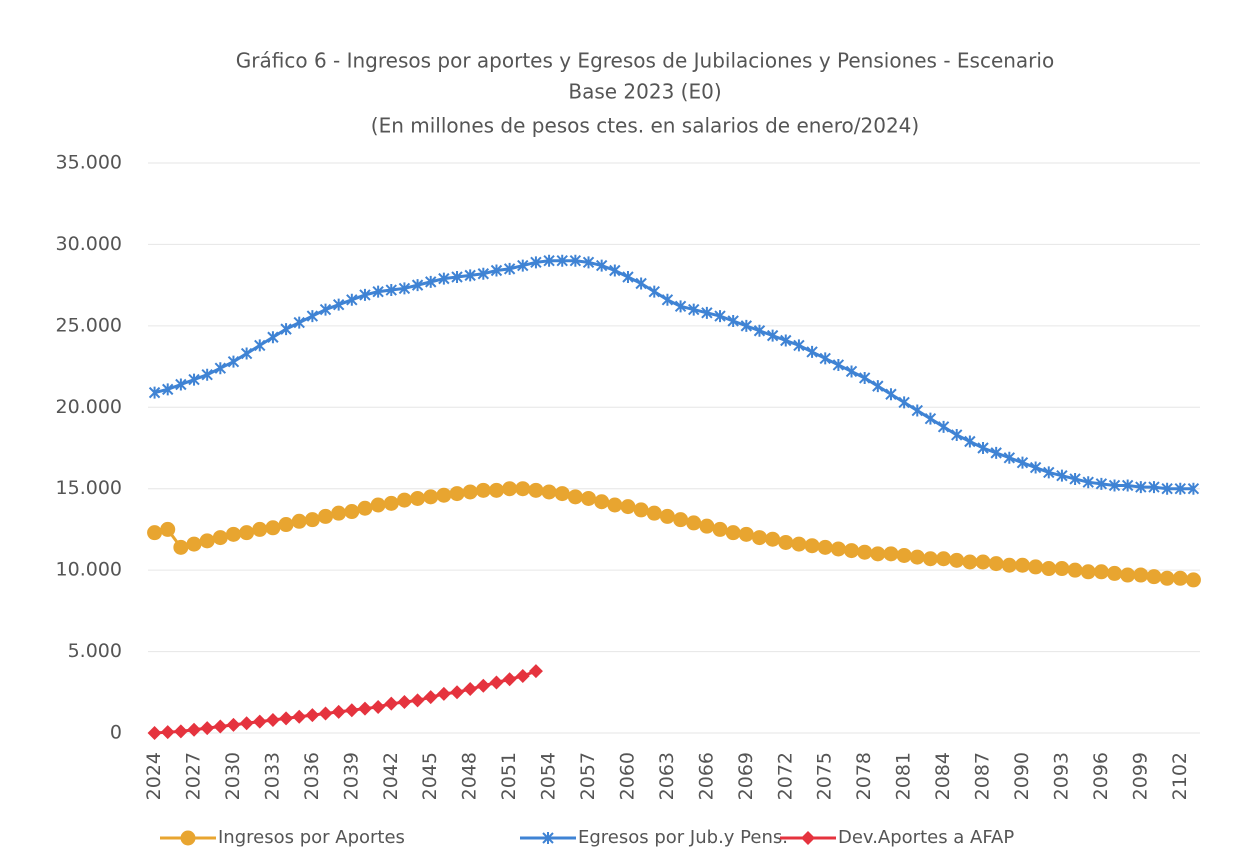 The image size is (1235, 867). Describe the element at coordinates (95, 651) in the screenshot. I see `y-tick-label: 5.000` at that location.